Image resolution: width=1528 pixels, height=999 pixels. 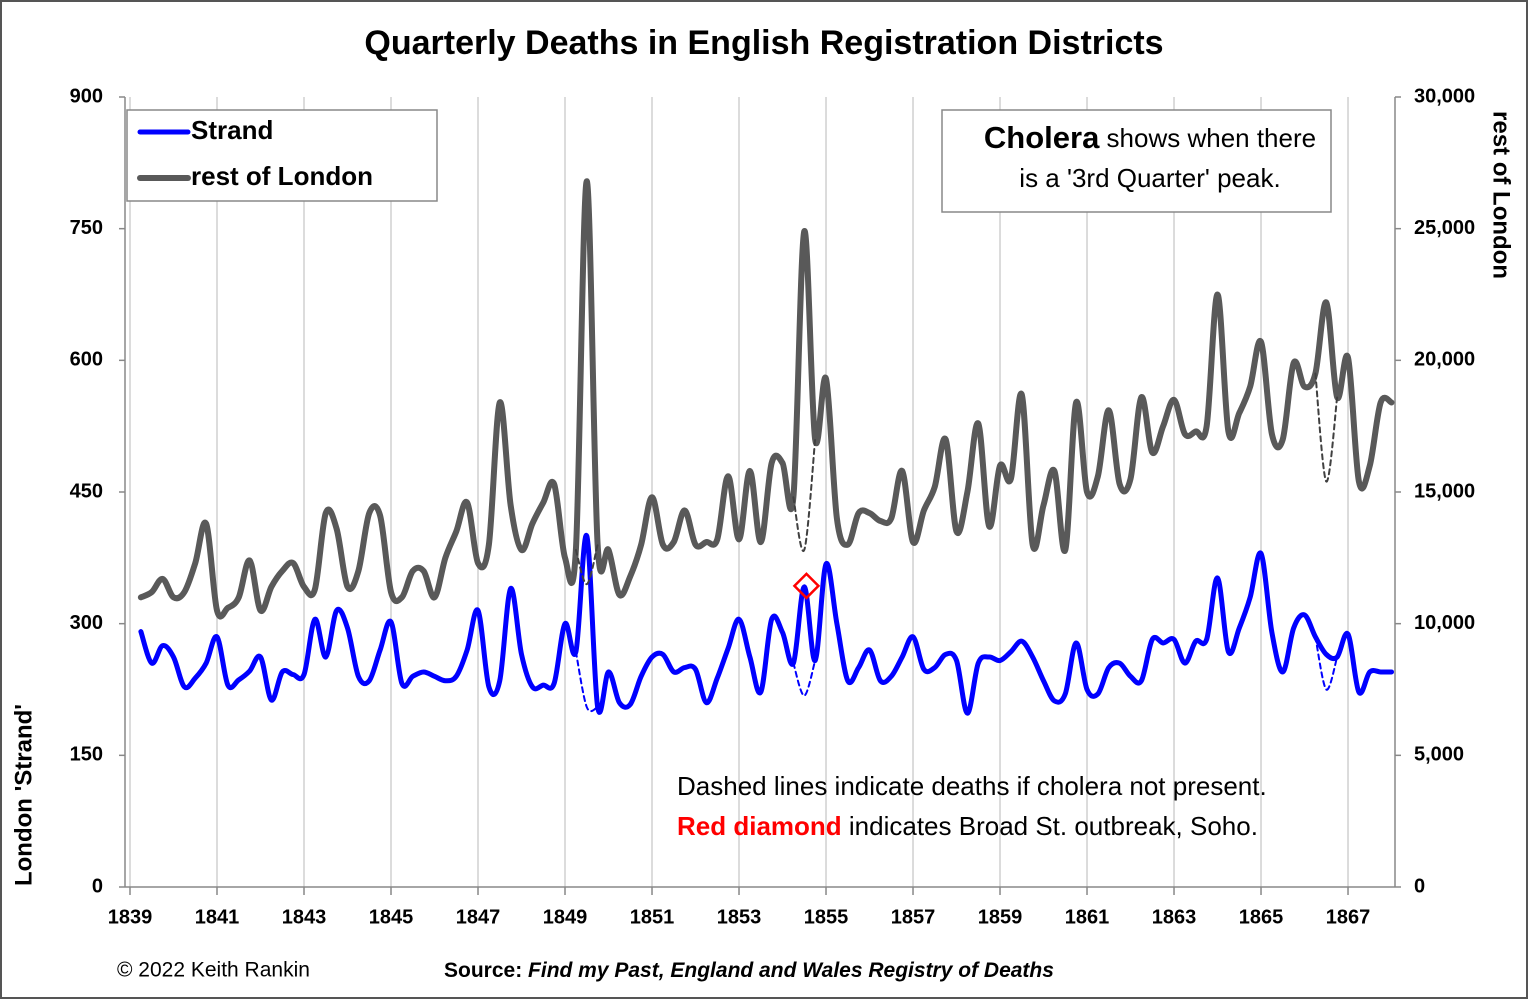 What do you see at coordinates (1149, 178) in the screenshot?
I see `annotation-line: is a '3rd Quarter' peak.` at bounding box center [1149, 178].